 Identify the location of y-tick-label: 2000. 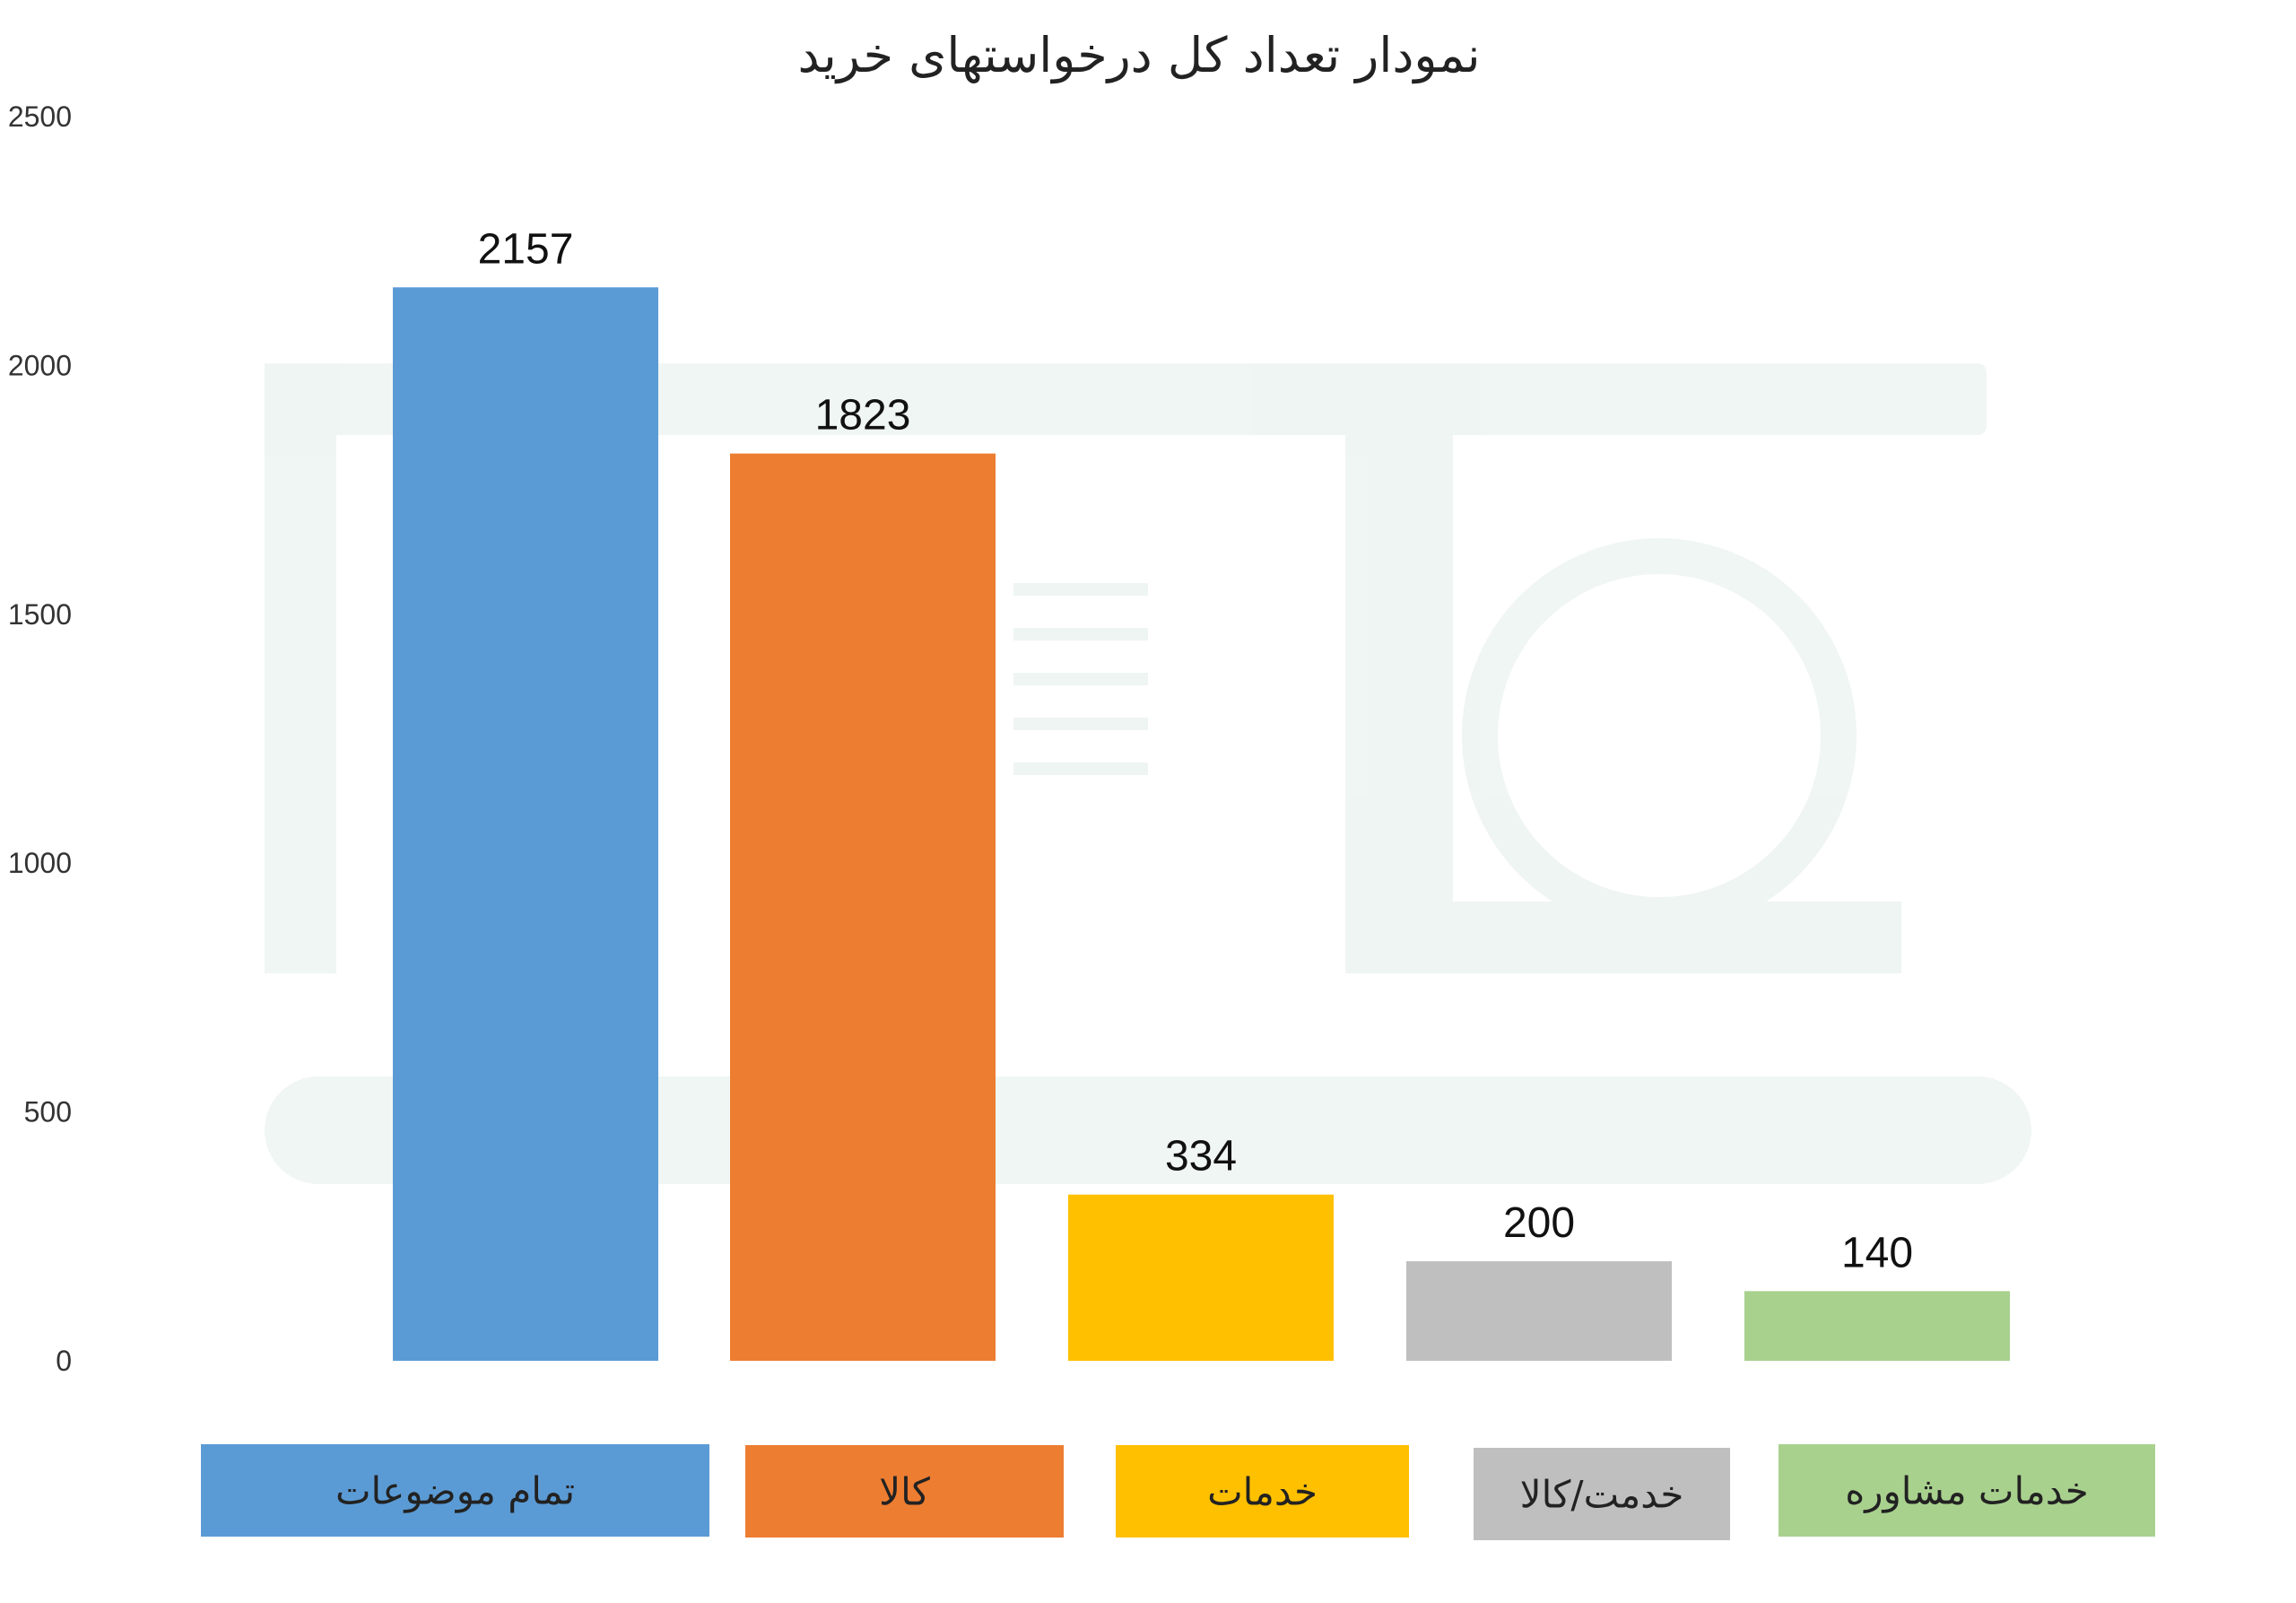
(40, 365).